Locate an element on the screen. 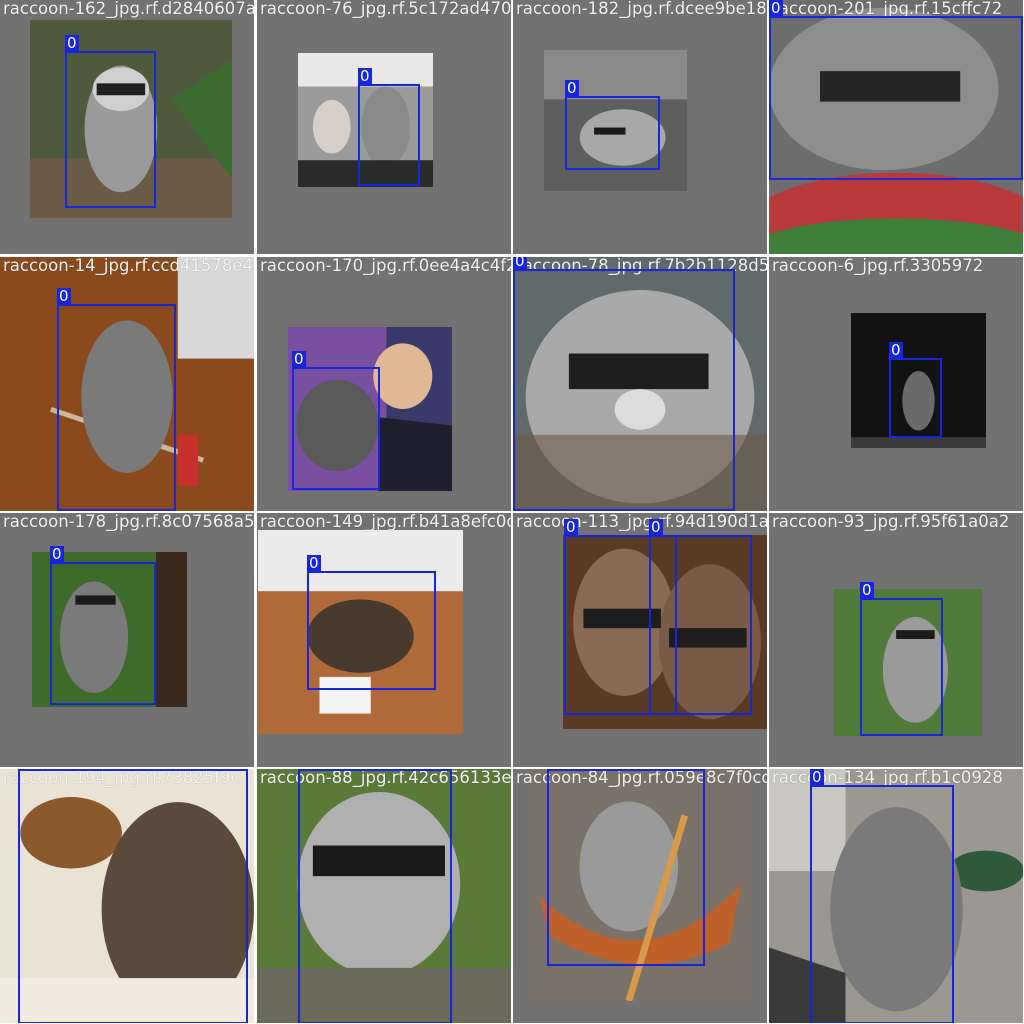 The image size is (1024, 1024). mosaic-tile: raccoon-84_jpg.rf.059e8c7f0cd 0 is located at coordinates (640, 896).